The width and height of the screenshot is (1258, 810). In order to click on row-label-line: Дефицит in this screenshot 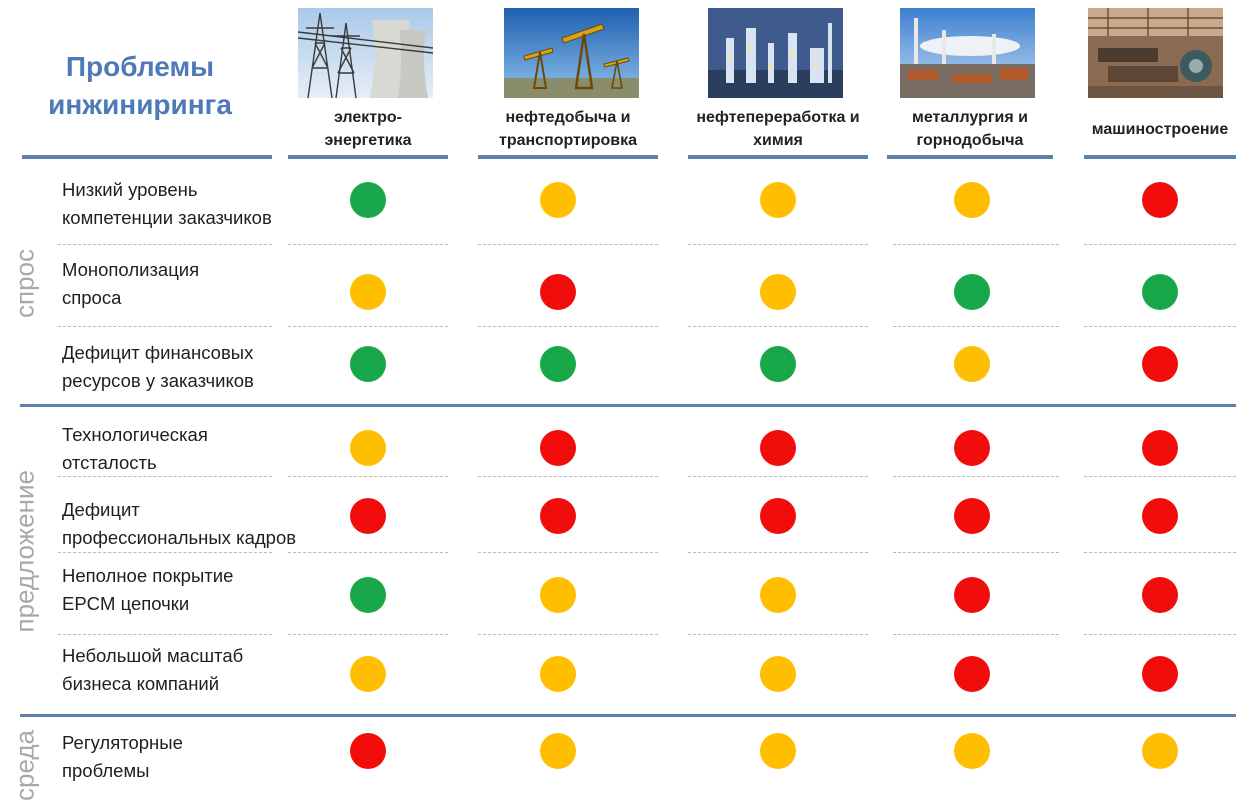, I will do `click(101, 509)`.